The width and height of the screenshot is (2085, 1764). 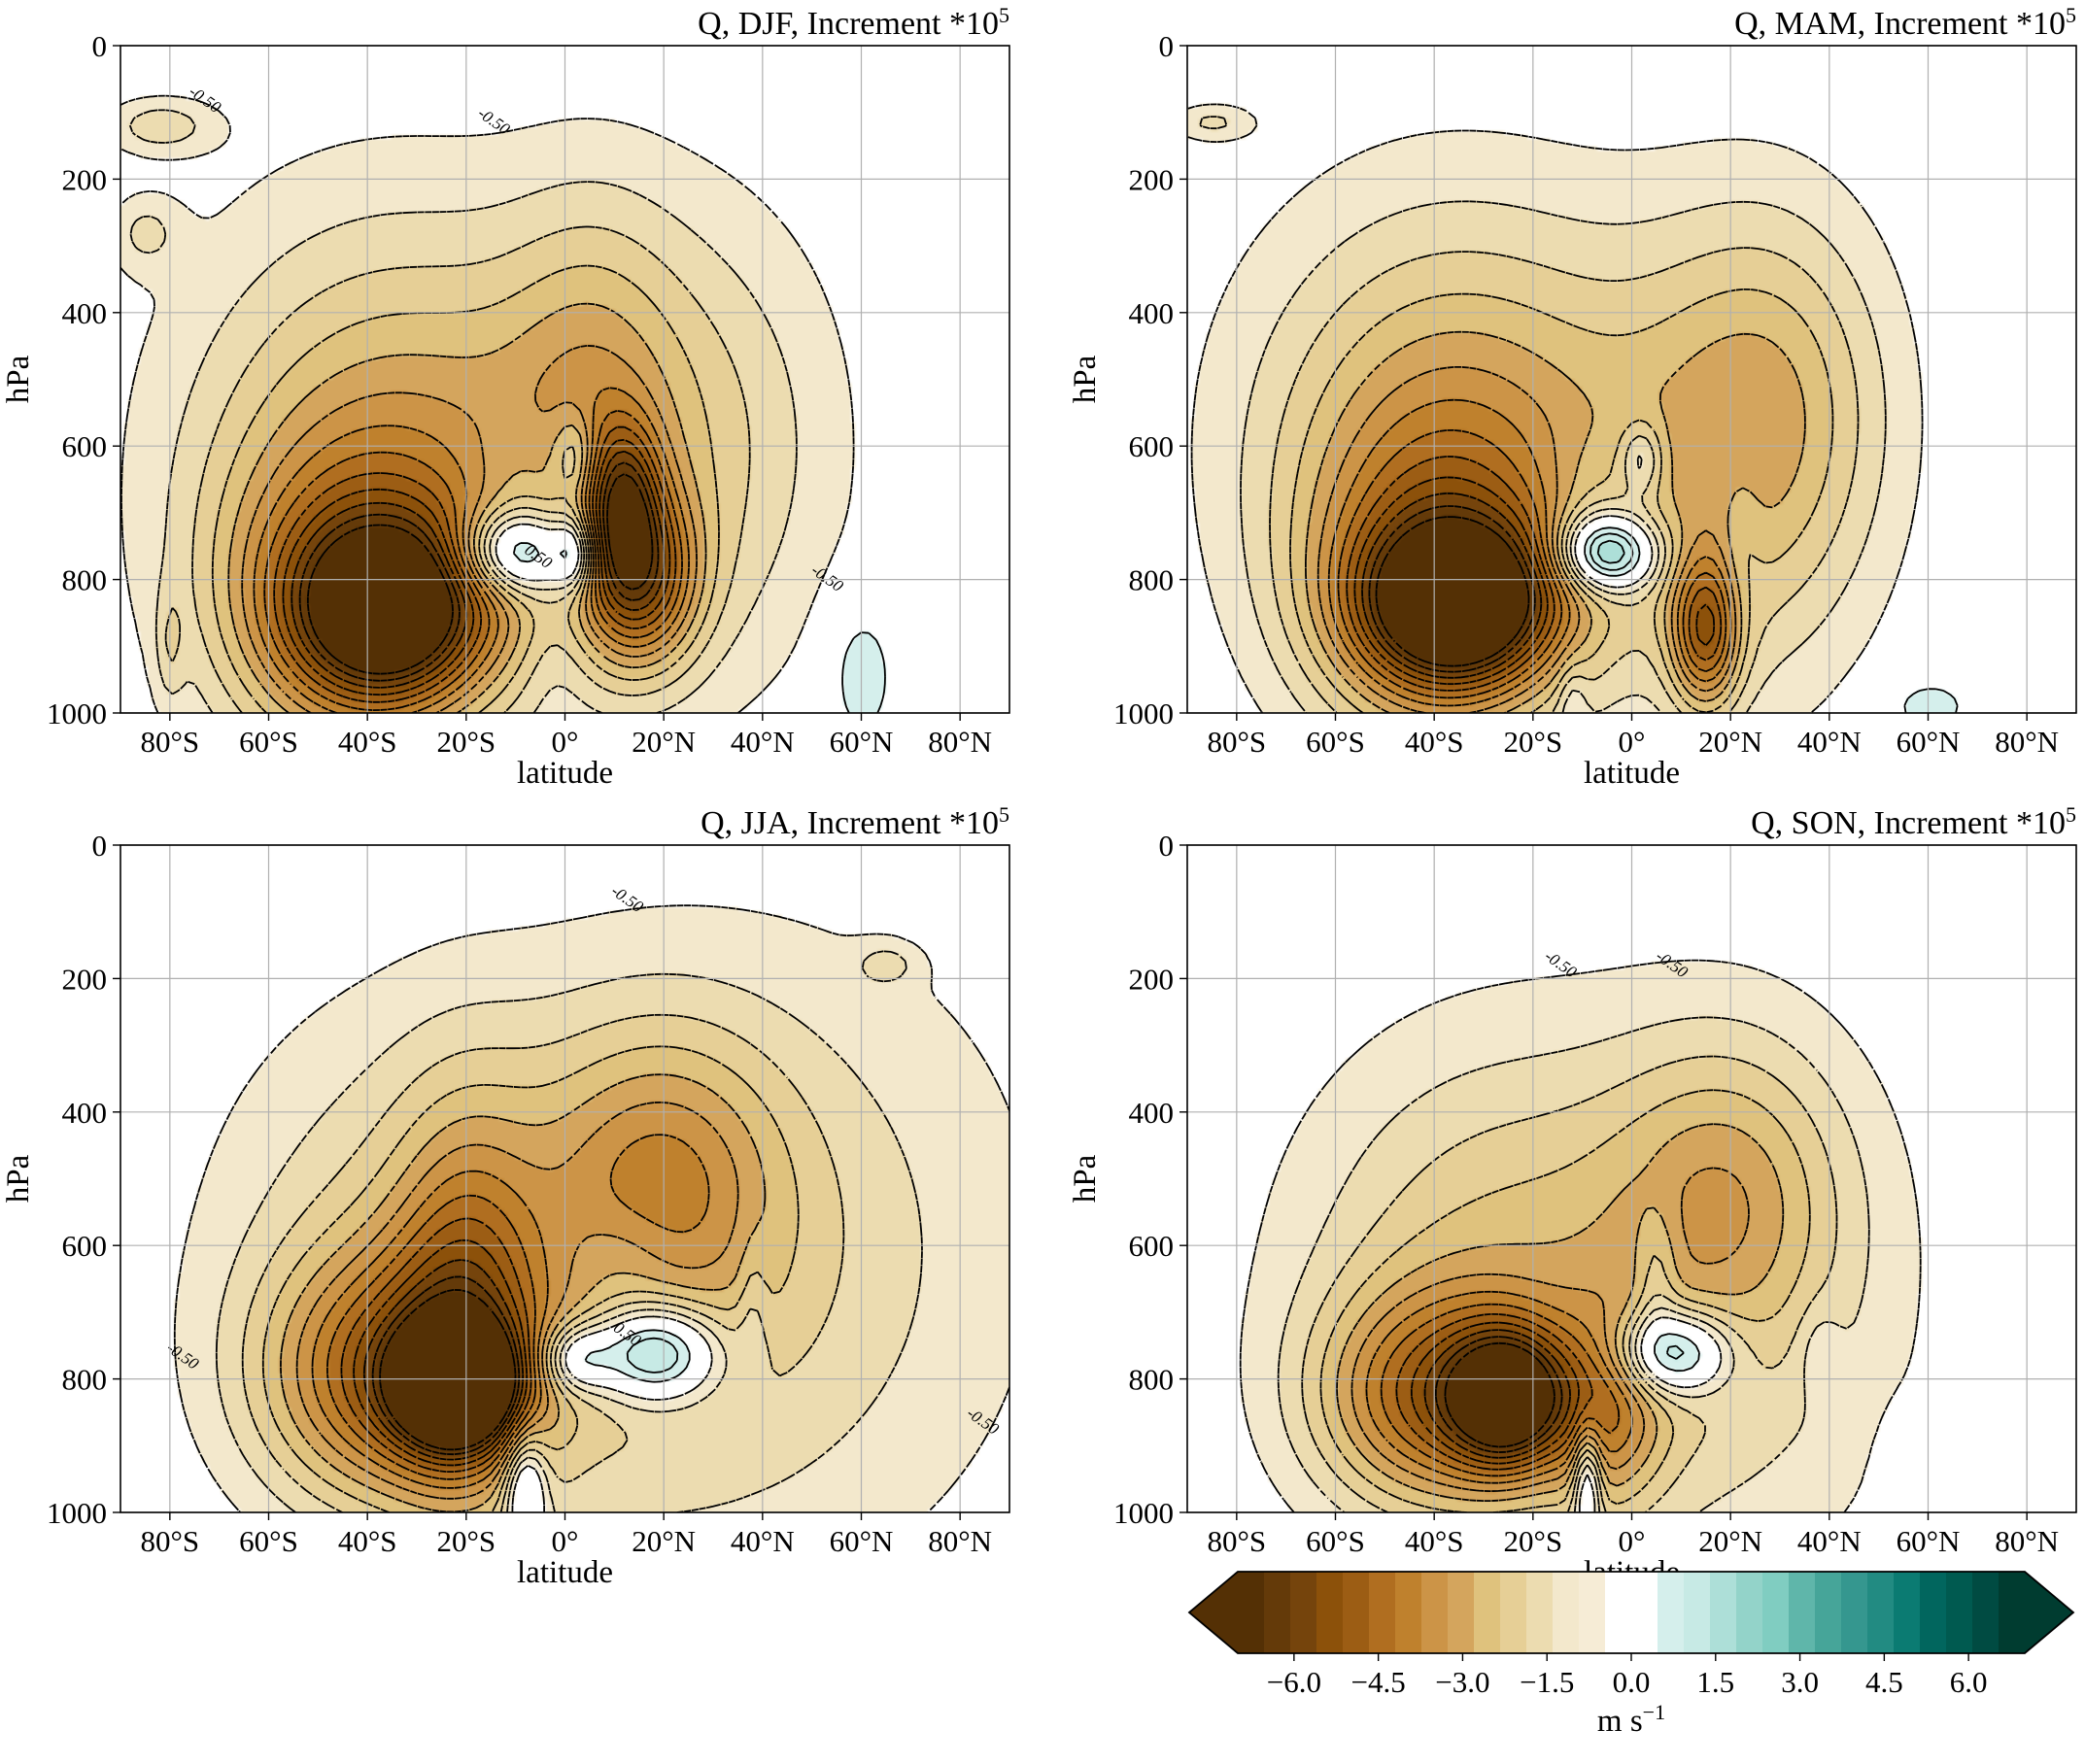 What do you see at coordinates (1730, 742) in the screenshot?
I see `x-tick-label: 20°N` at bounding box center [1730, 742].